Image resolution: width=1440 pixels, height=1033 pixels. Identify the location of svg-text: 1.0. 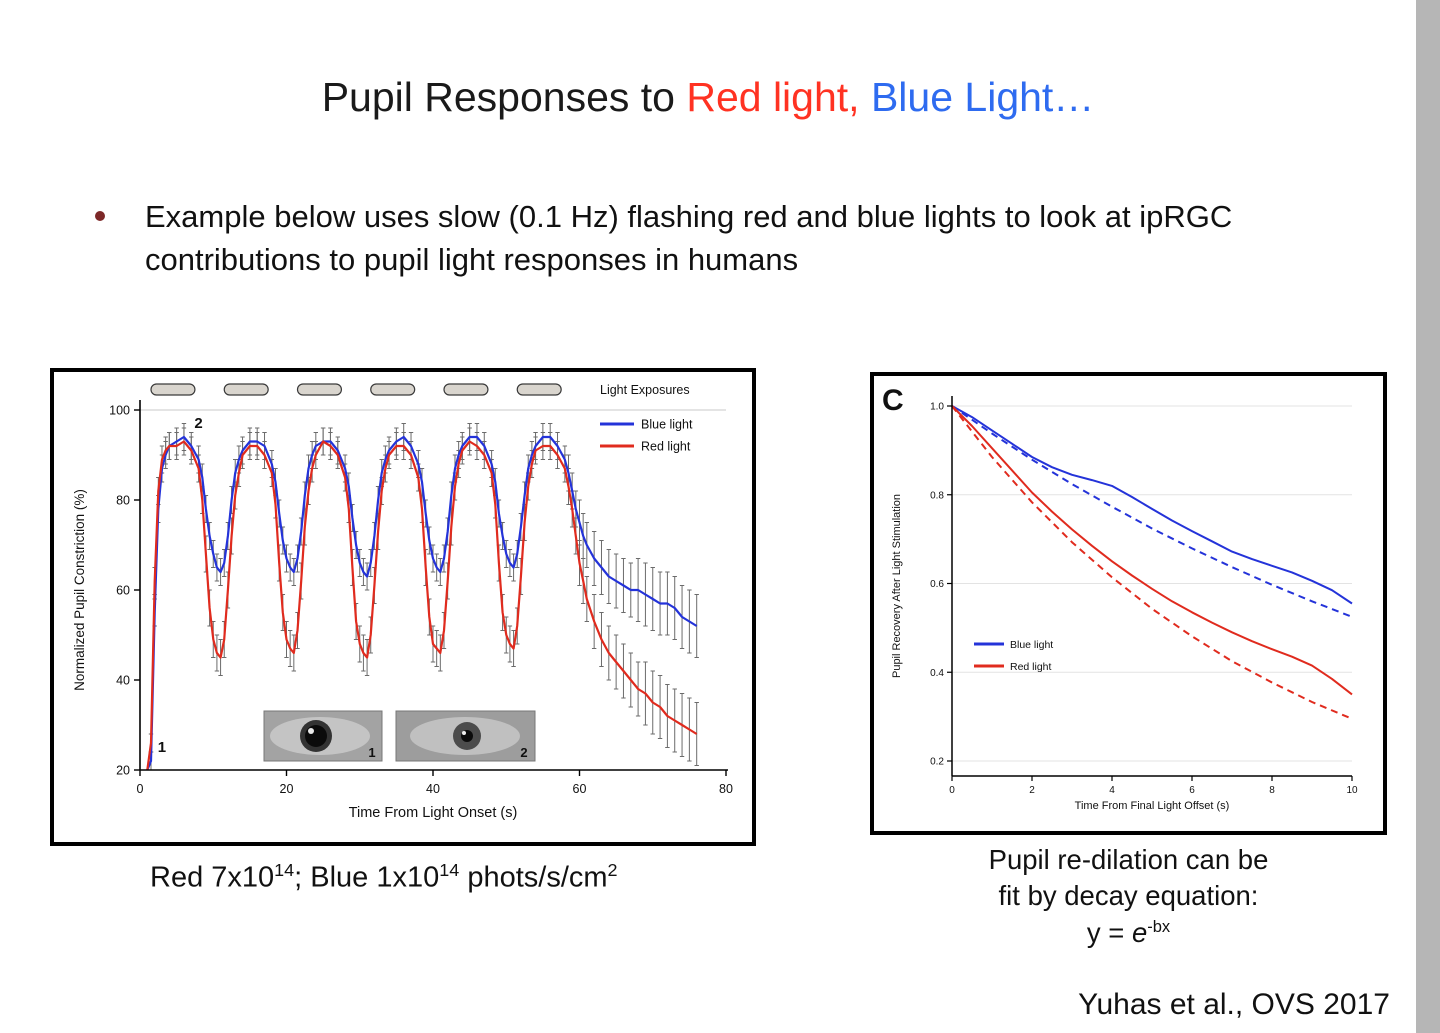
(937, 407).